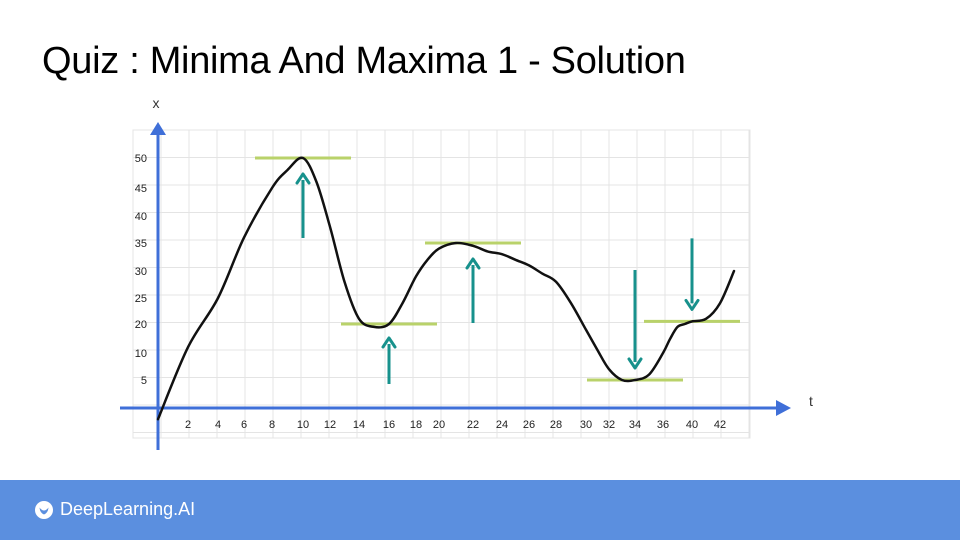  What do you see at coordinates (272, 425) in the screenshot?
I see `x-tick-label: 8` at bounding box center [272, 425].